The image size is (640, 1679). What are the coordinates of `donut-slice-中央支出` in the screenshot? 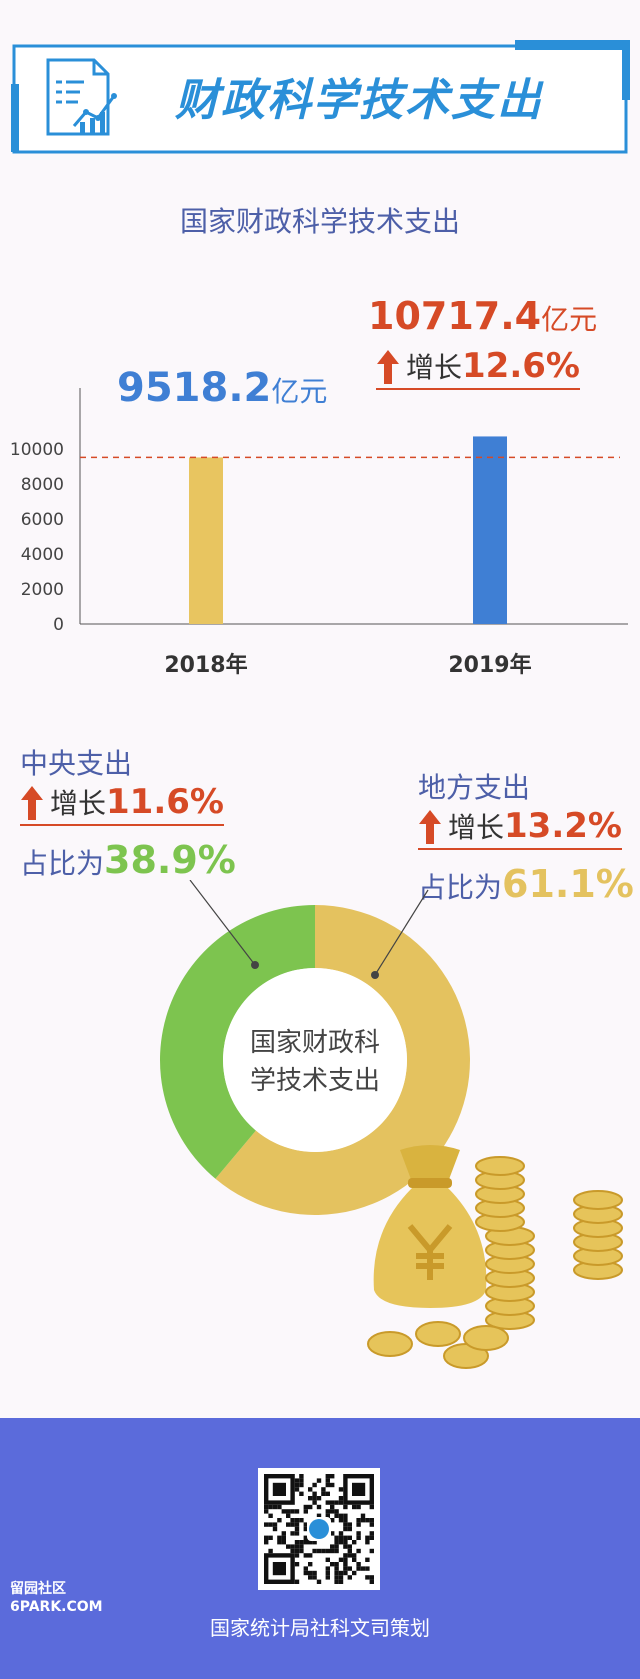 It's located at (237, 1042).